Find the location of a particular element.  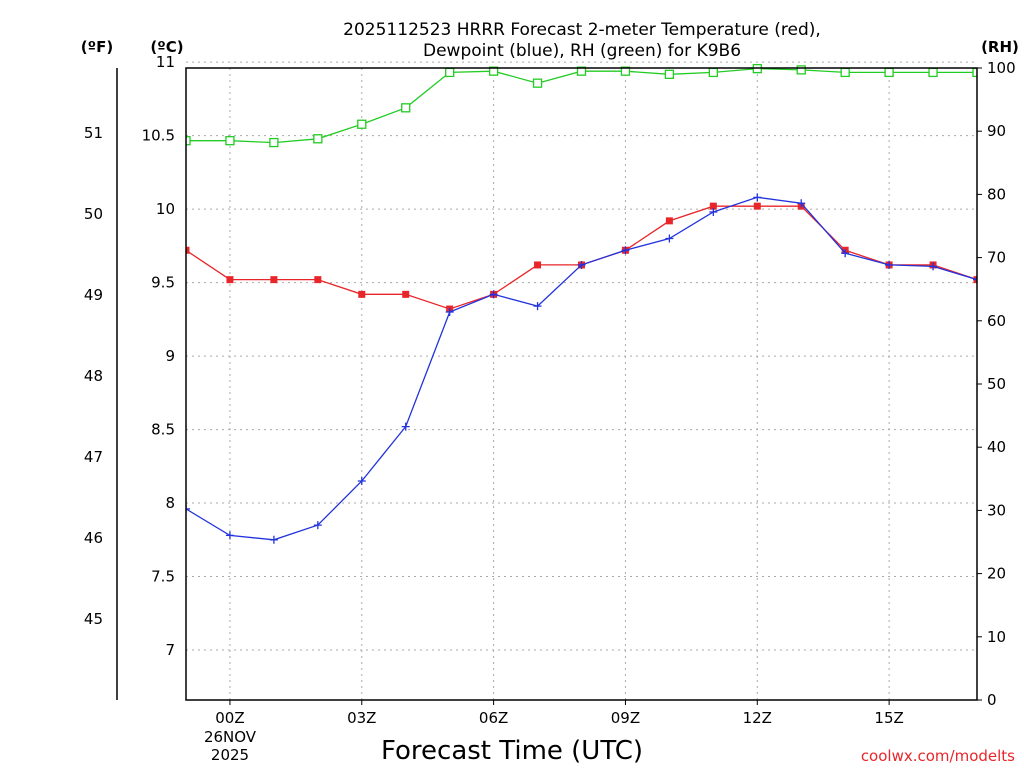

rh-tick-label: 10 is located at coordinates (996, 637).